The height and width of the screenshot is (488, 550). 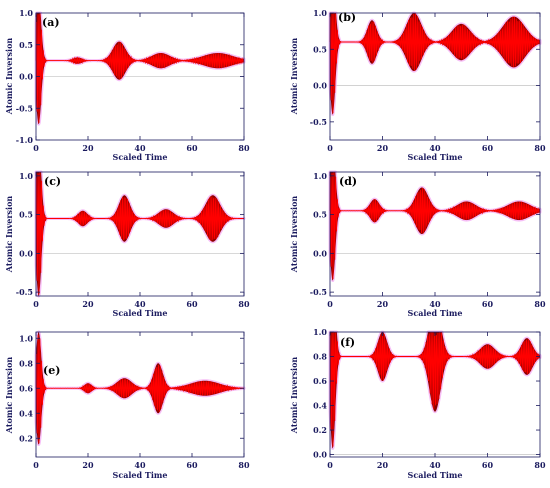 I want to click on y-tick-label: -1.0, so click(x=25, y=140).